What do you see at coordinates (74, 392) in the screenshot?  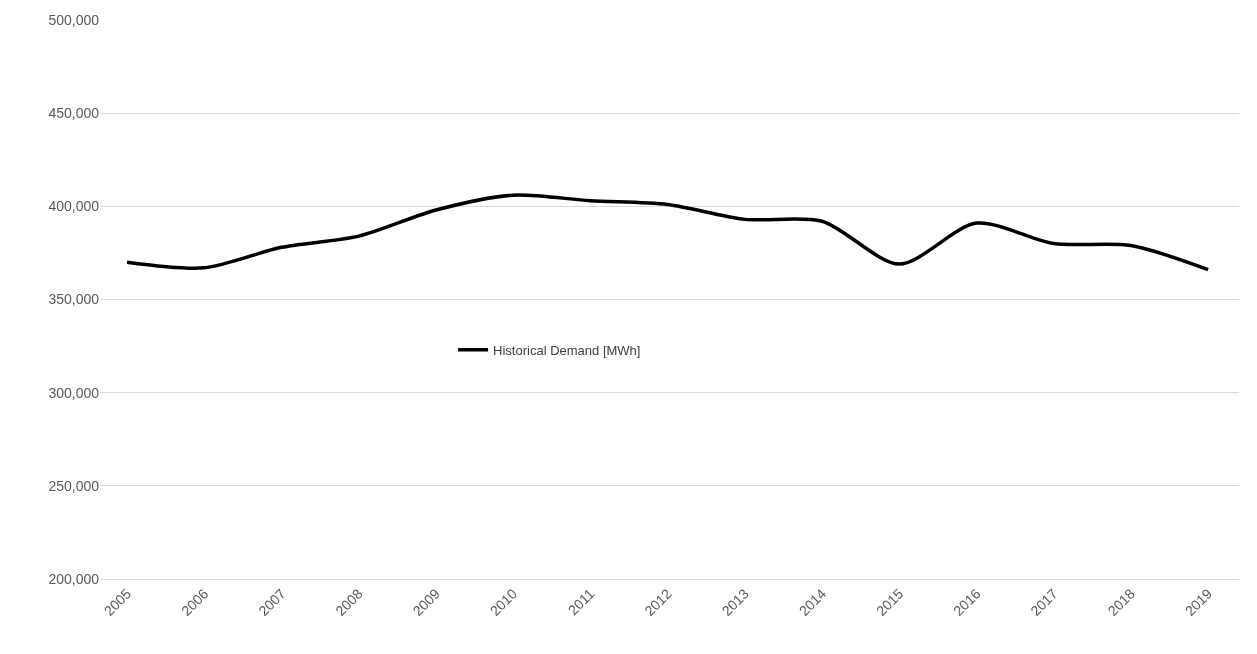 I see `y-tick-label: 300,000` at bounding box center [74, 392].